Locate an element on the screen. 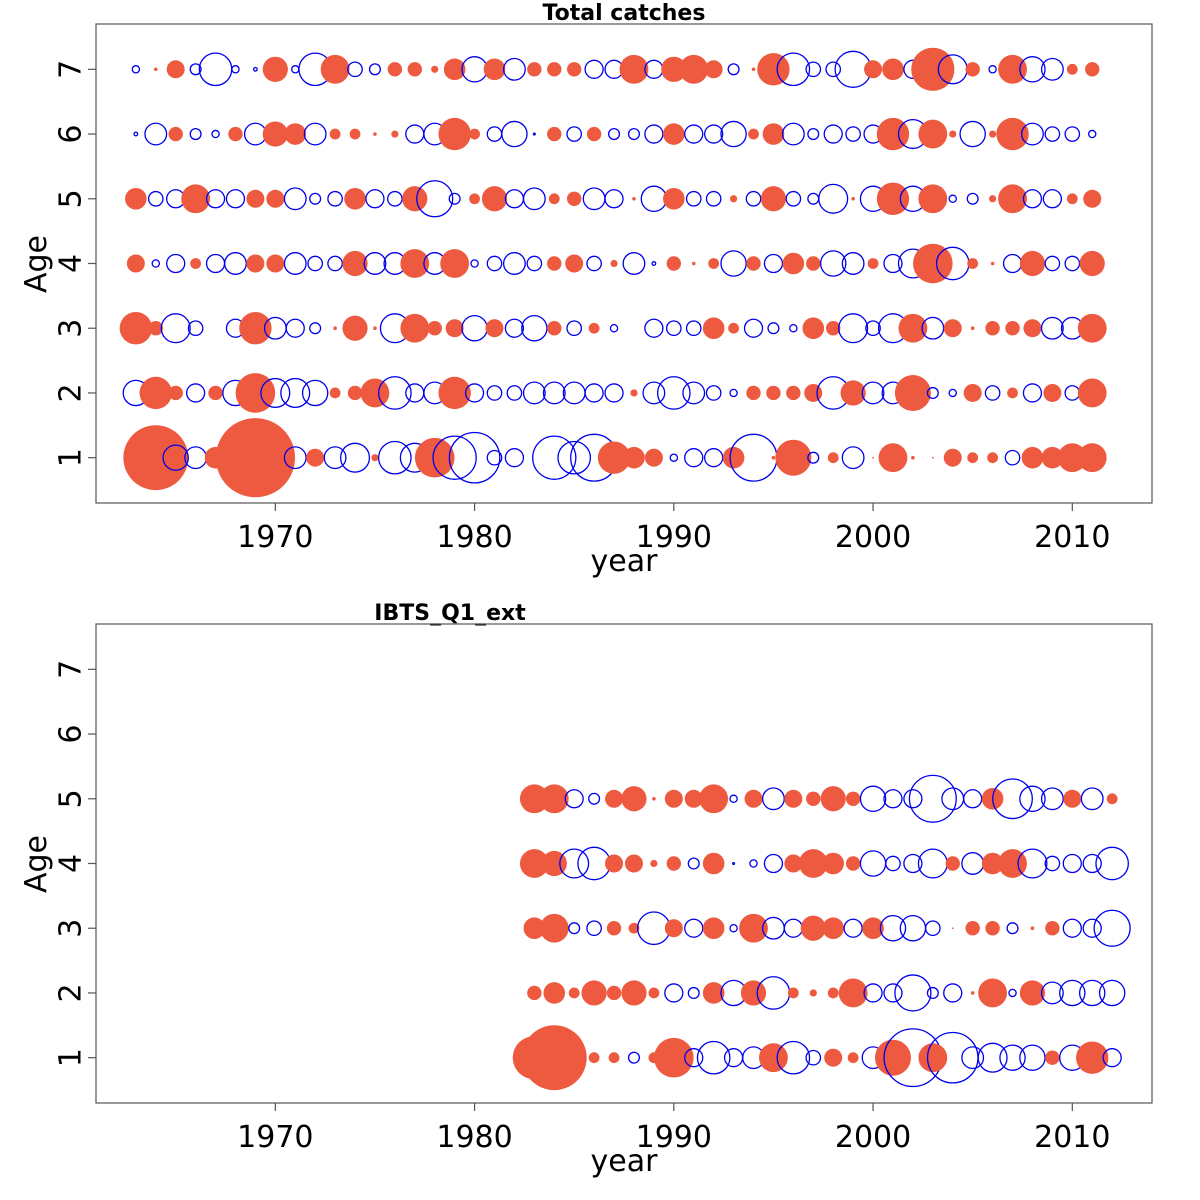  x-tick-label: 1980 is located at coordinates (474, 1137).